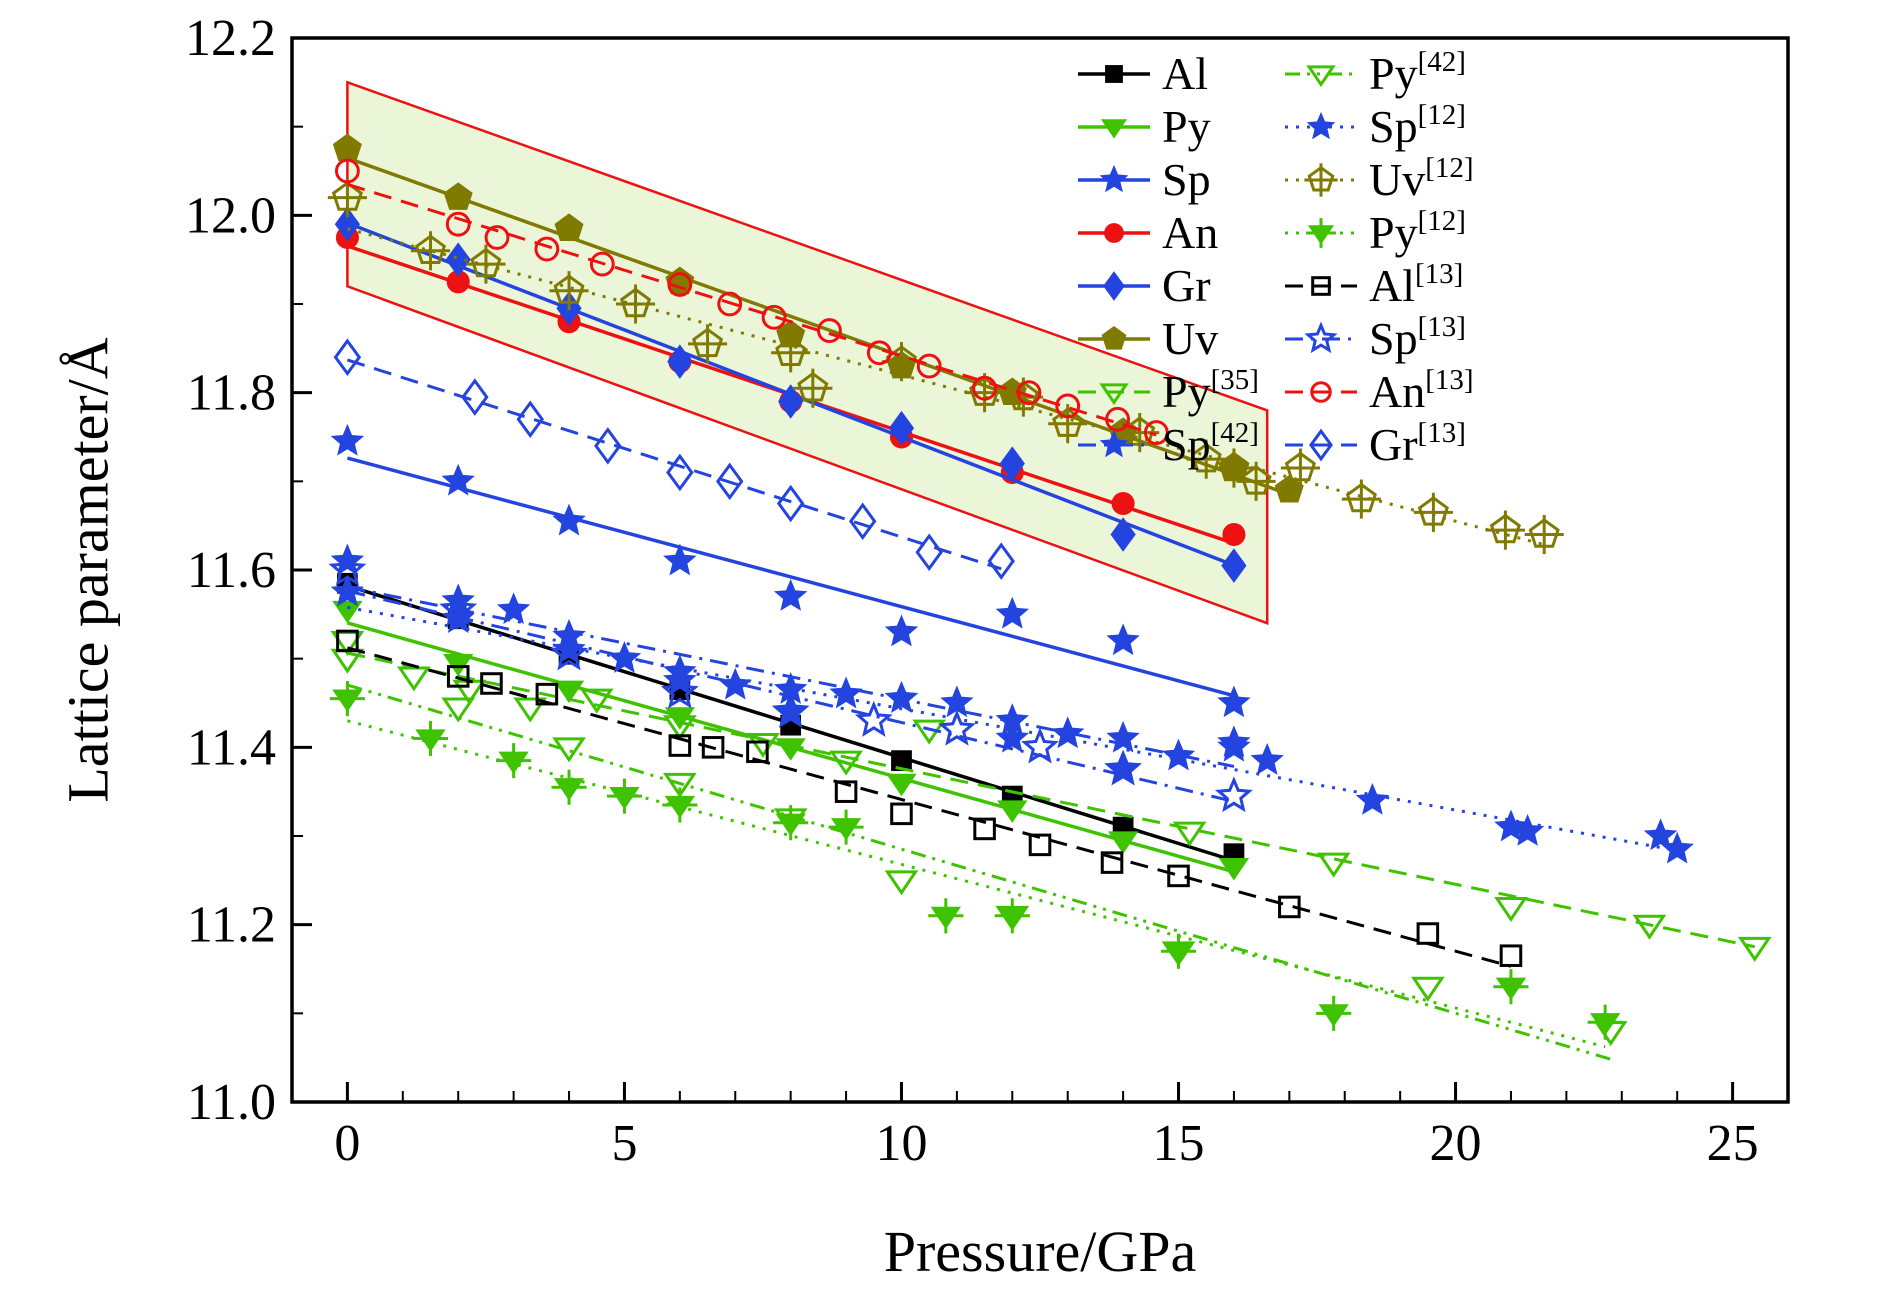  Describe the element at coordinates (230, 215) in the screenshot. I see `y-tick-label: 12.0` at that location.